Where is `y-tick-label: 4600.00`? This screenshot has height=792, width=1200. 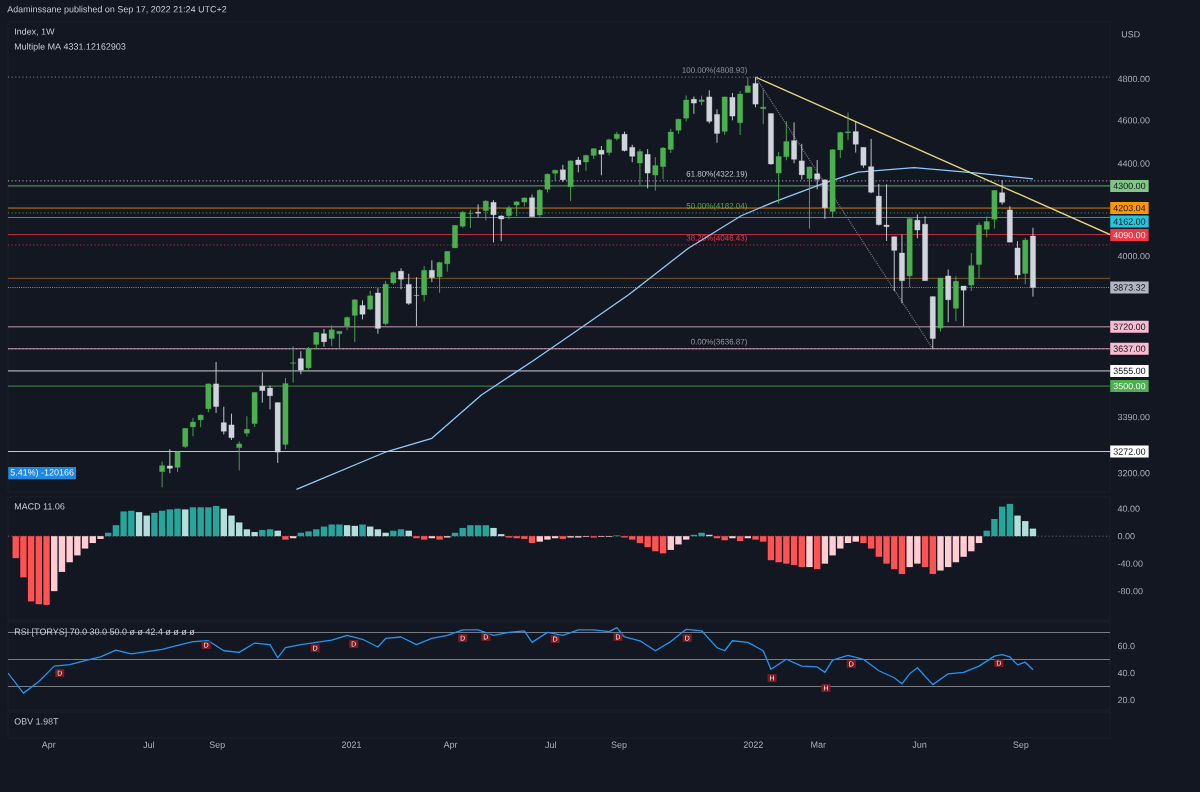 y-tick-label: 4600.00 is located at coordinates (1133, 120).